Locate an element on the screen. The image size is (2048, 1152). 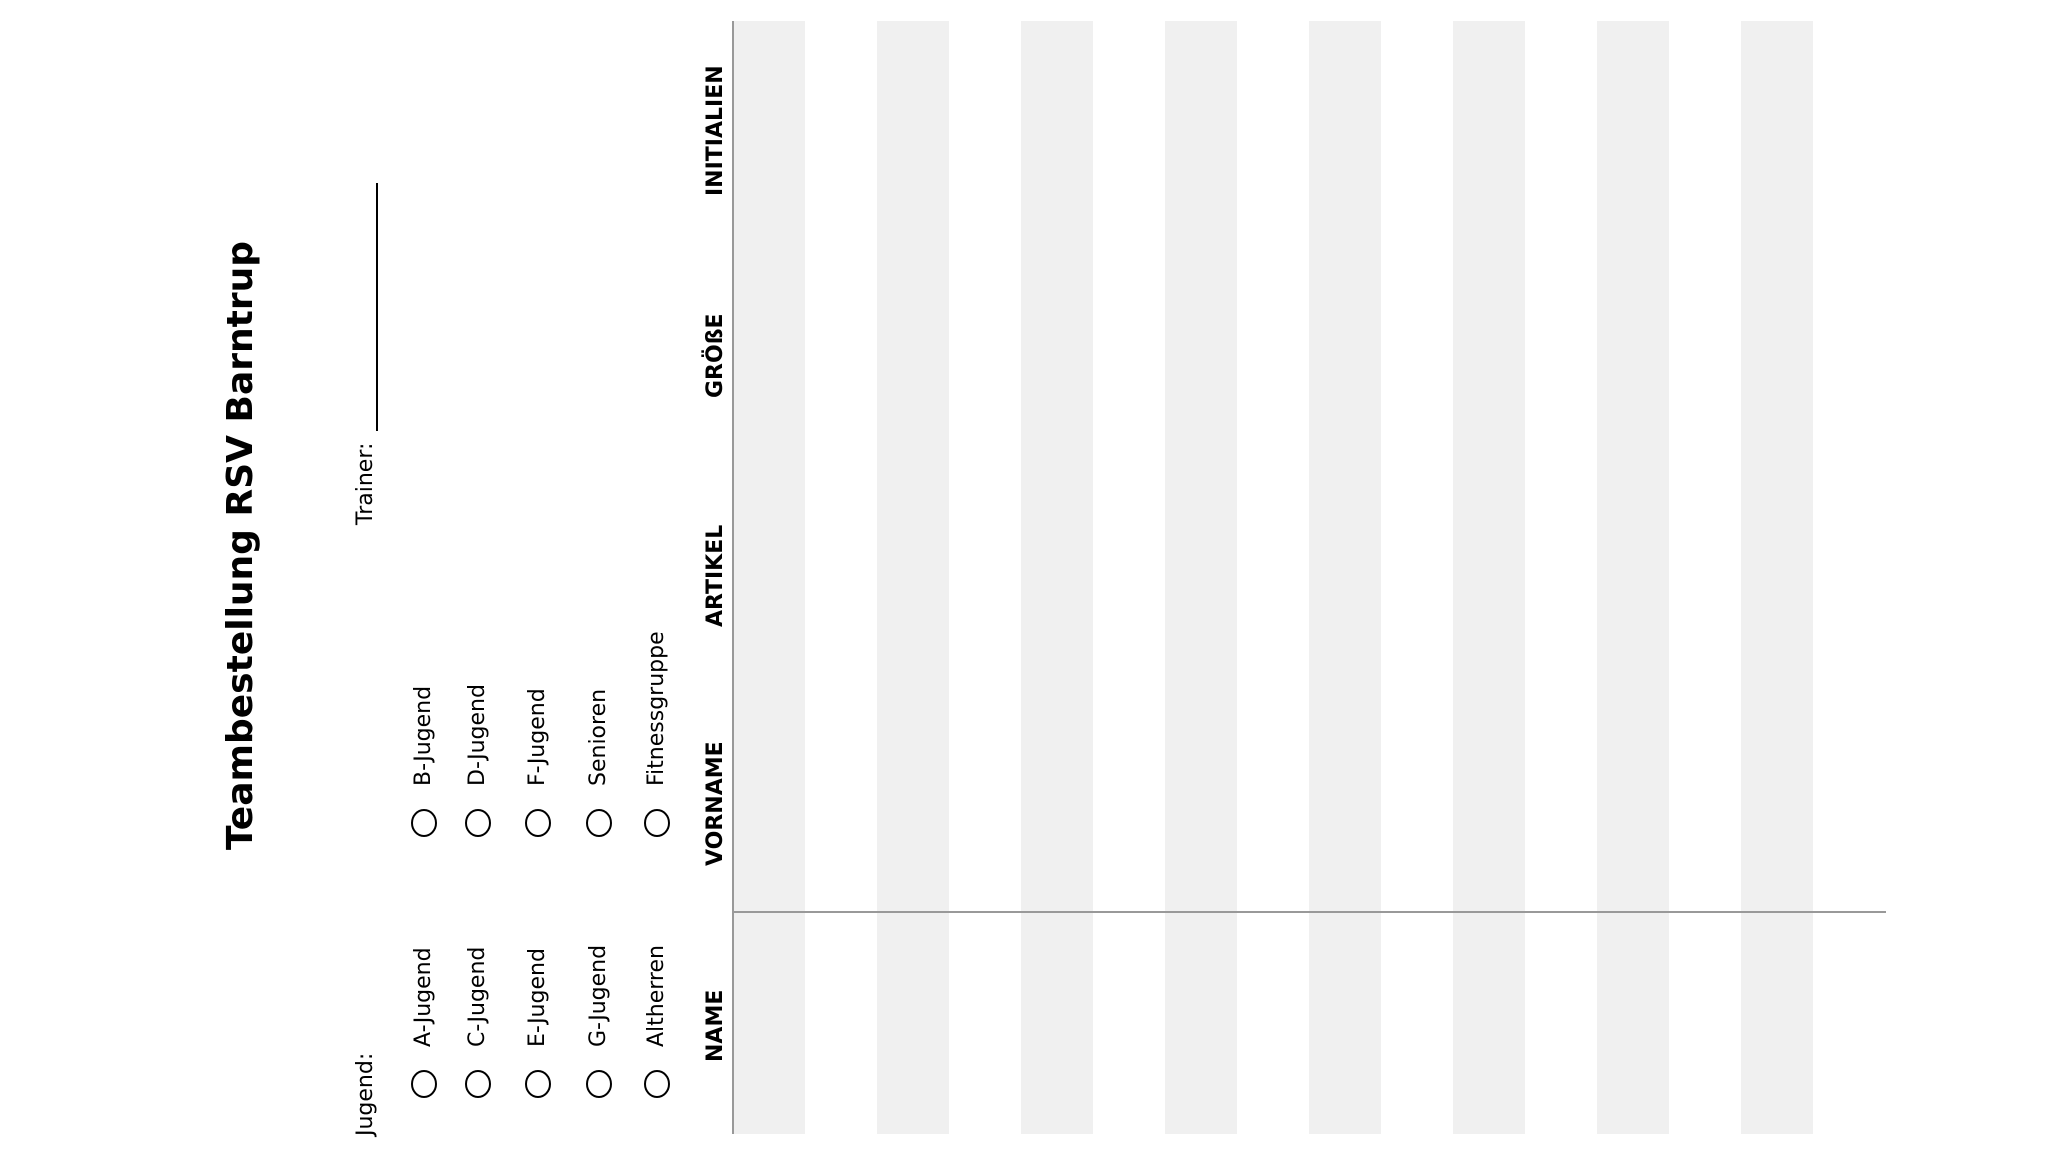
column-header: ARTIKEL is located at coordinates (715, 576).